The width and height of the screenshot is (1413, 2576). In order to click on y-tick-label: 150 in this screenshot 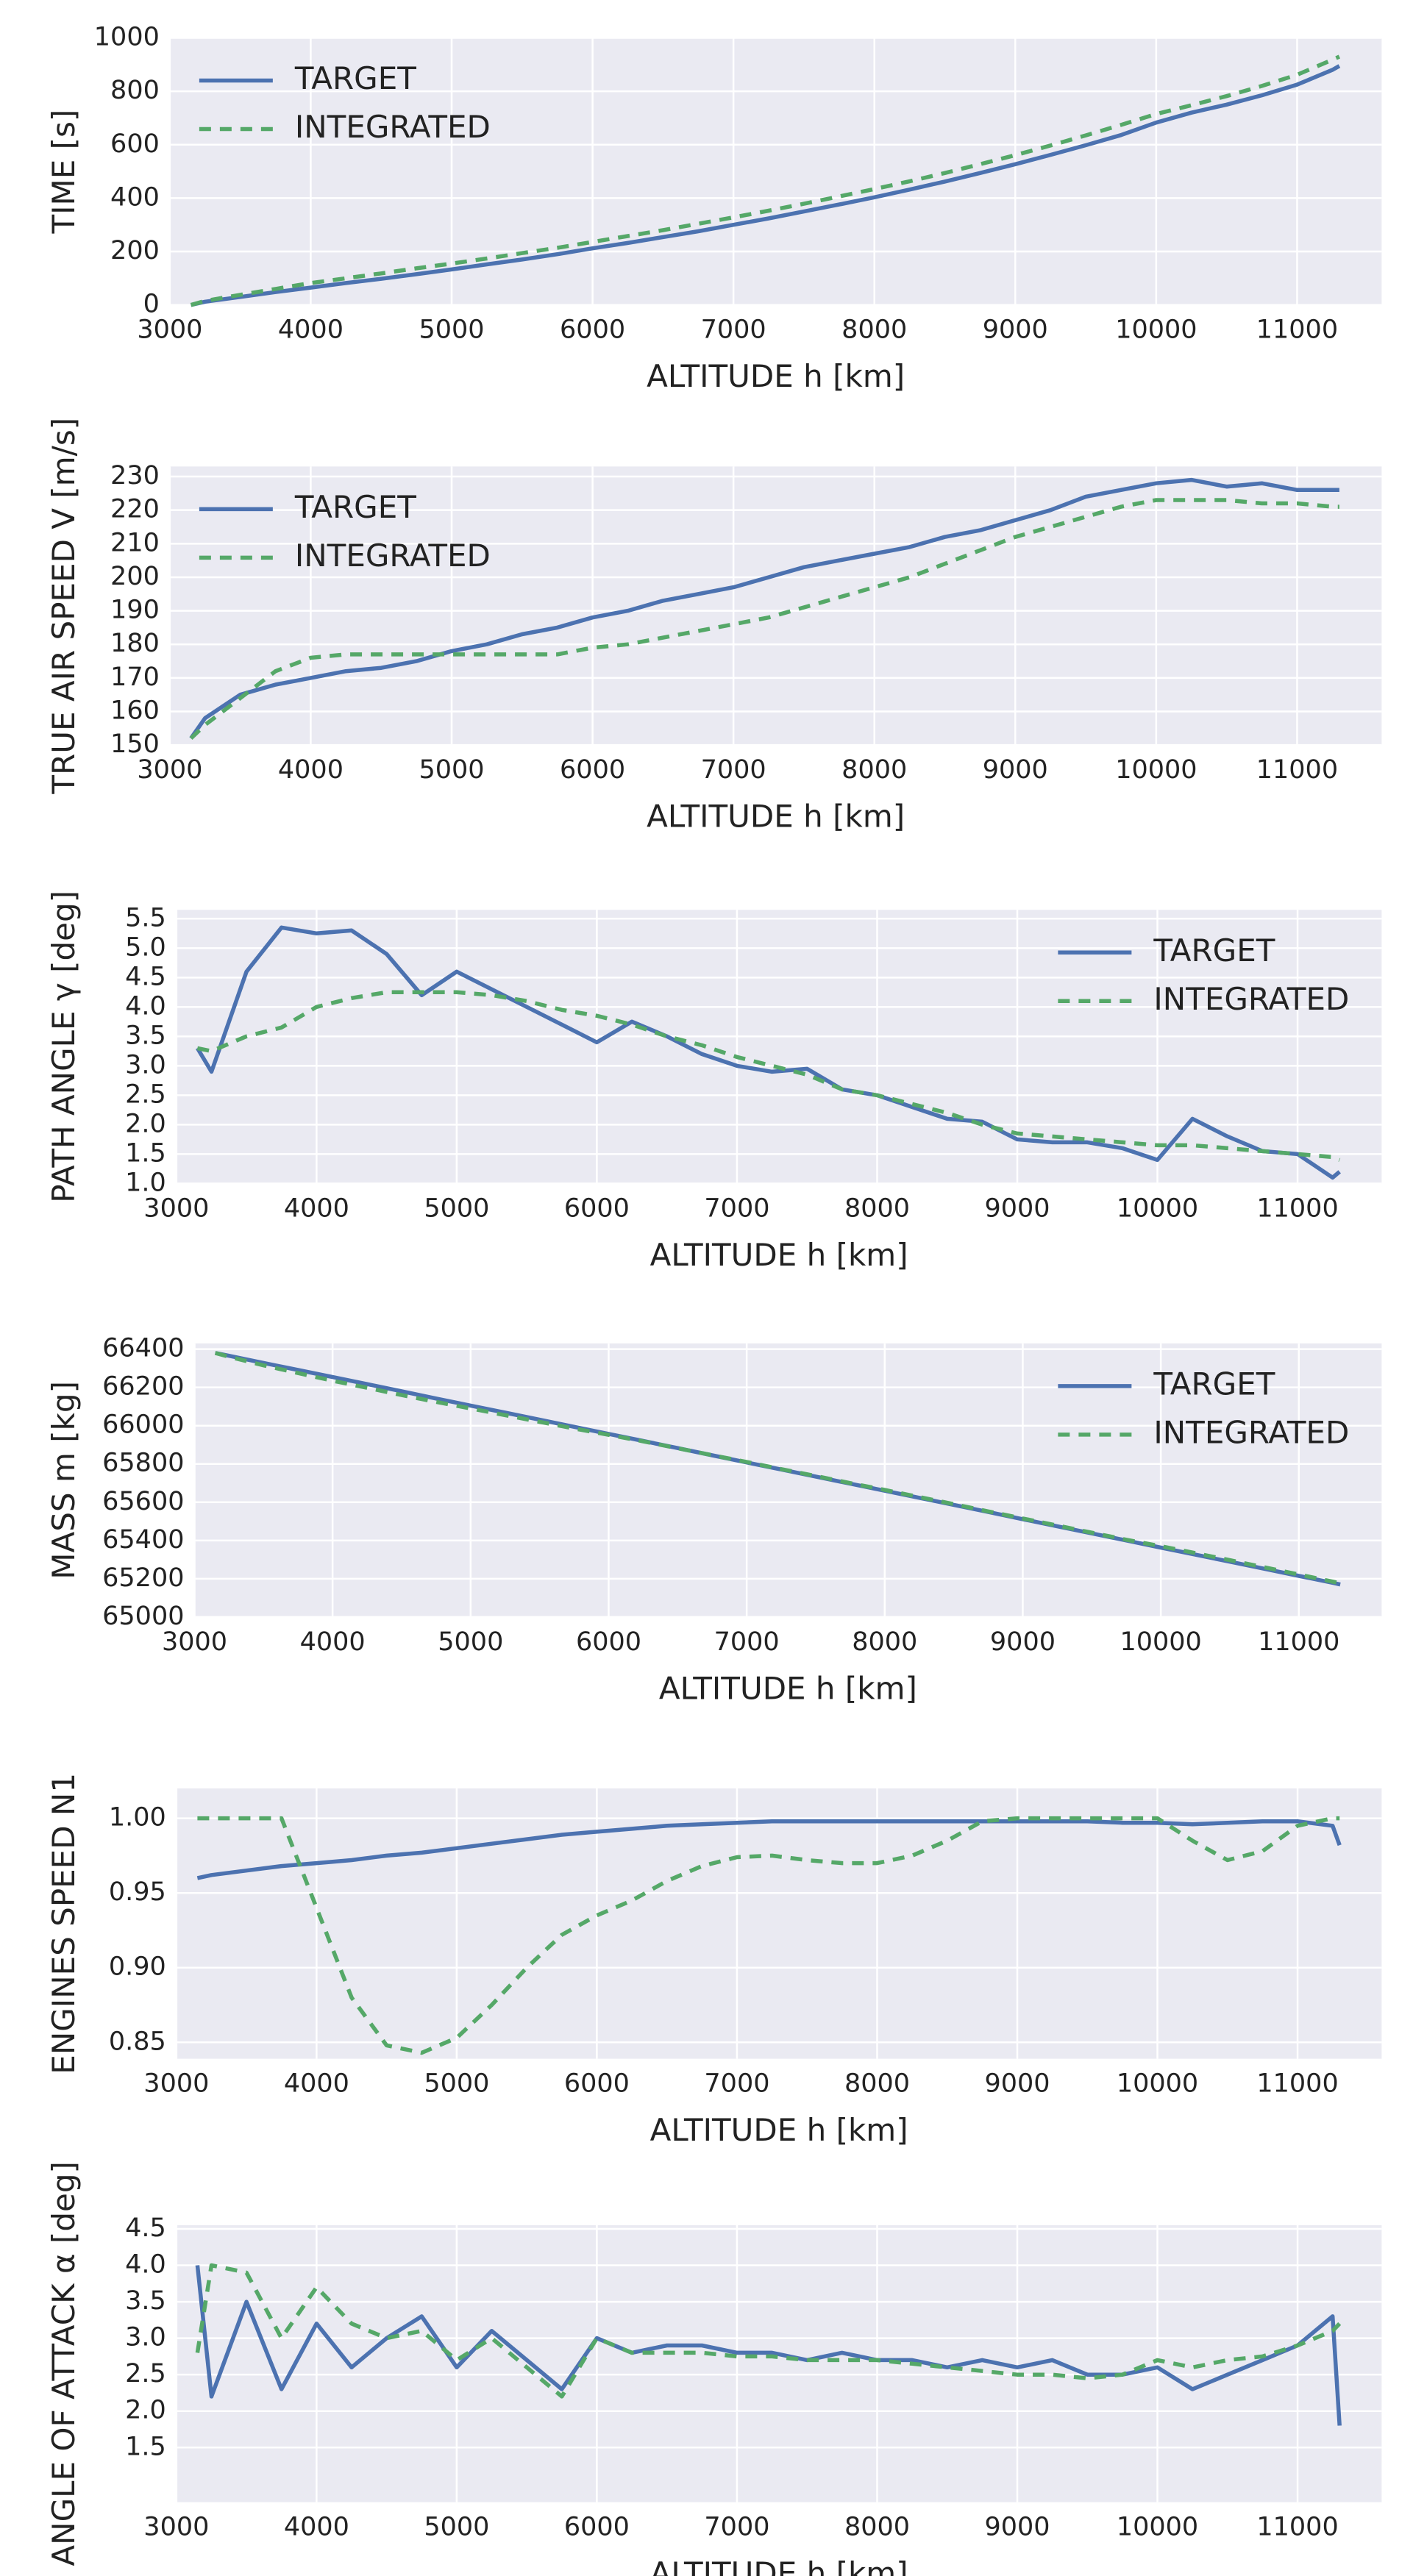, I will do `click(135, 744)`.